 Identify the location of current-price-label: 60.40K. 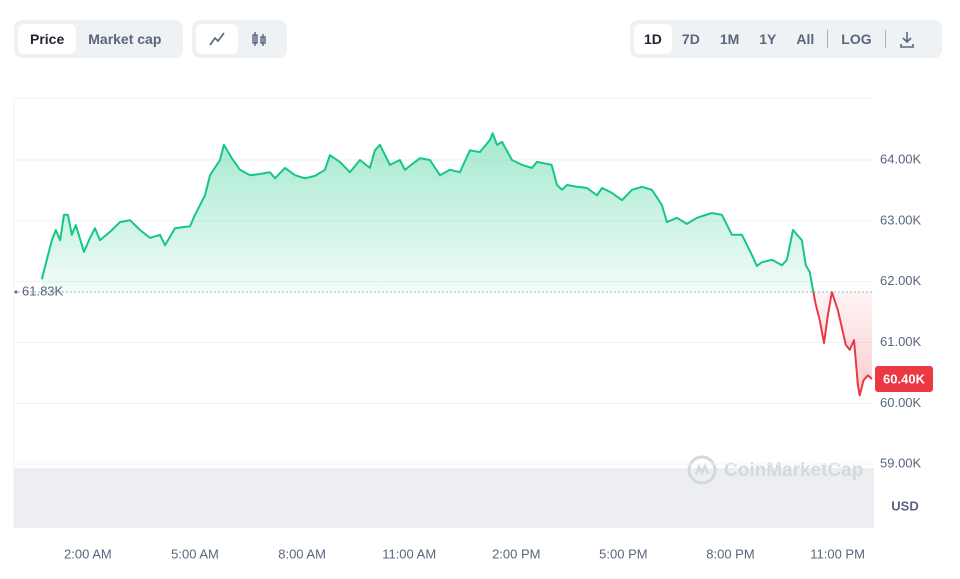
(904, 378).